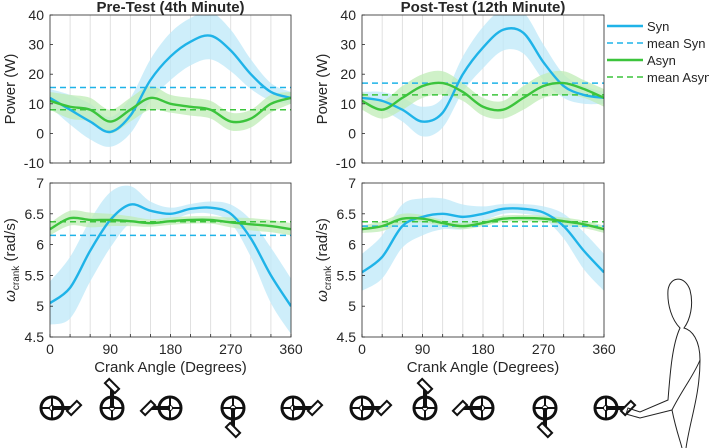 This screenshot has width=709, height=448. What do you see at coordinates (686, 385) in the screenshot?
I see `person-arm` at bounding box center [686, 385].